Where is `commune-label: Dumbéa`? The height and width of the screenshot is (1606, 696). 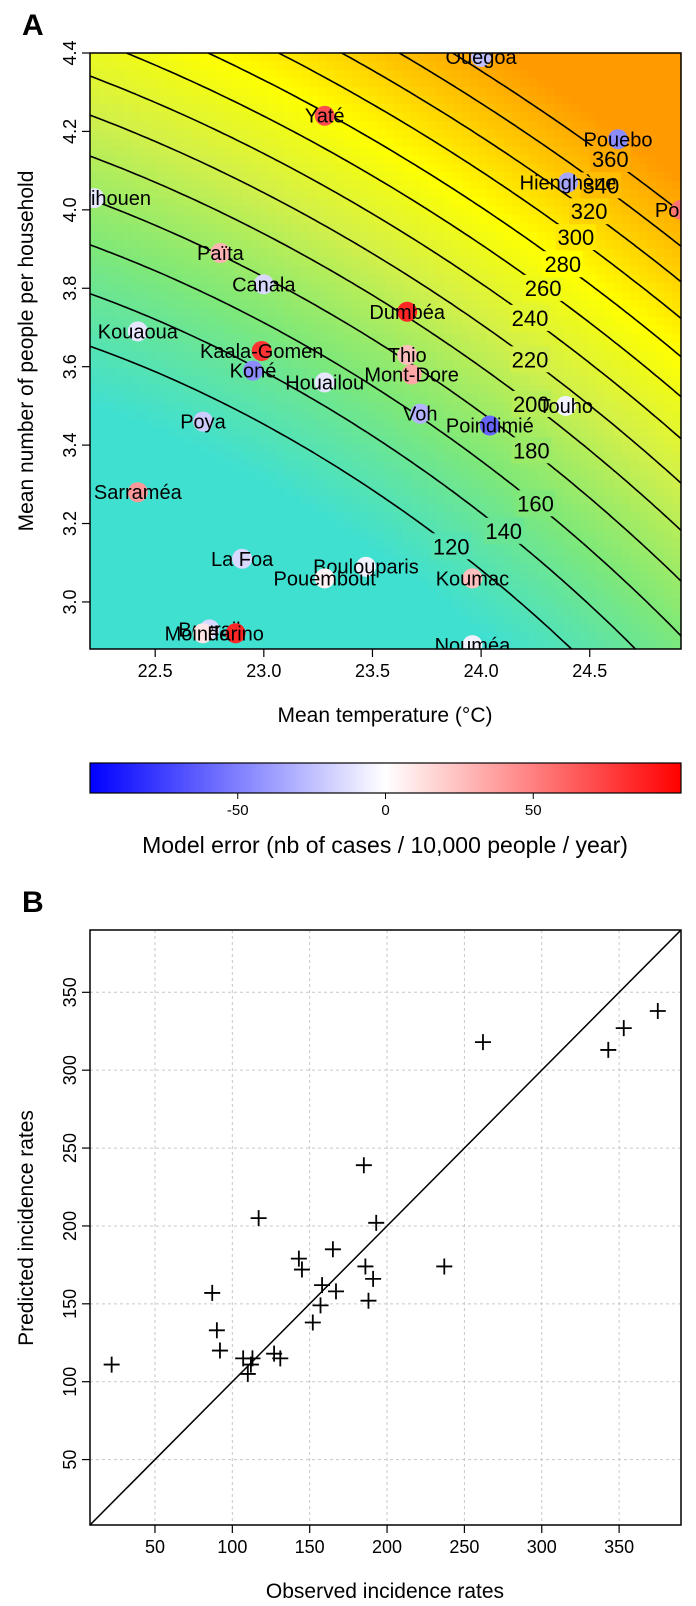
commune-label: Dumbéa is located at coordinates (407, 313).